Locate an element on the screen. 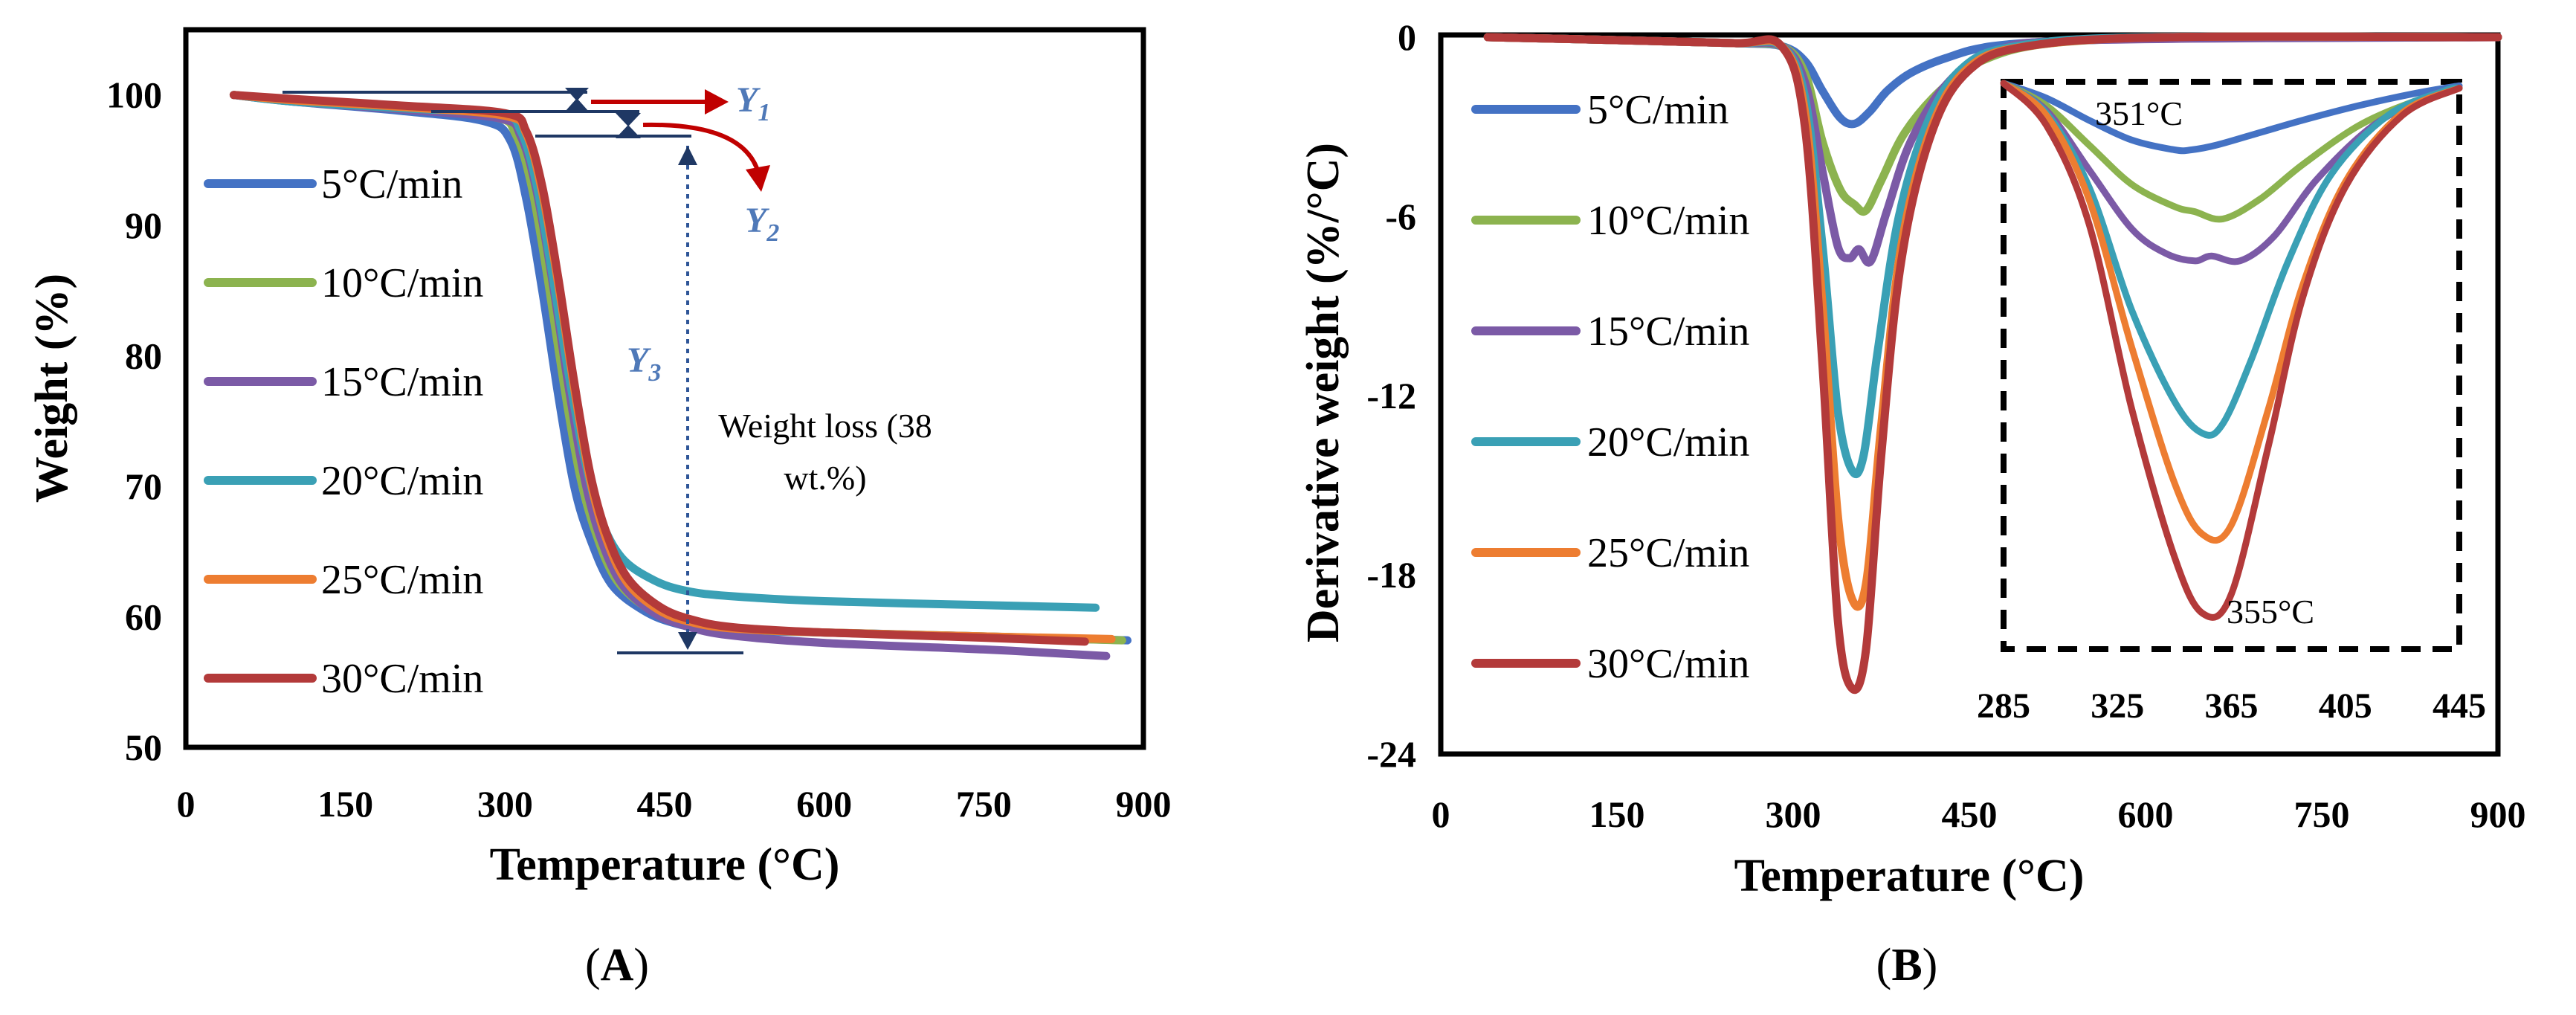 The height and width of the screenshot is (1015, 2576). panel-a-legend-label: 20°C/min is located at coordinates (402, 481).